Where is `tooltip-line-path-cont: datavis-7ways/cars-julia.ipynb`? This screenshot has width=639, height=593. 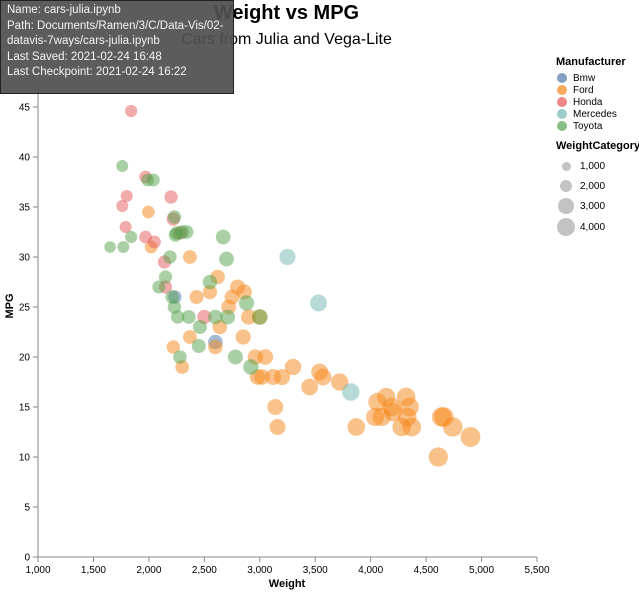
tooltip-line-path-cont: datavis-7ways/cars-julia.ipynb is located at coordinates (83, 41).